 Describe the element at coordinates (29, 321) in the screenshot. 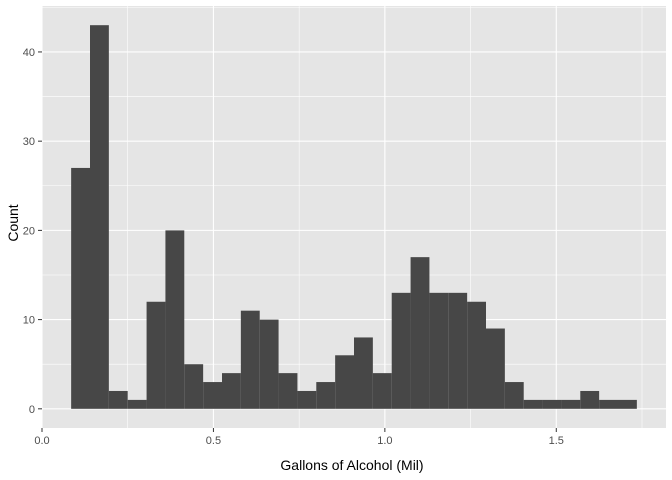

I see `y-tick-label: 10` at that location.